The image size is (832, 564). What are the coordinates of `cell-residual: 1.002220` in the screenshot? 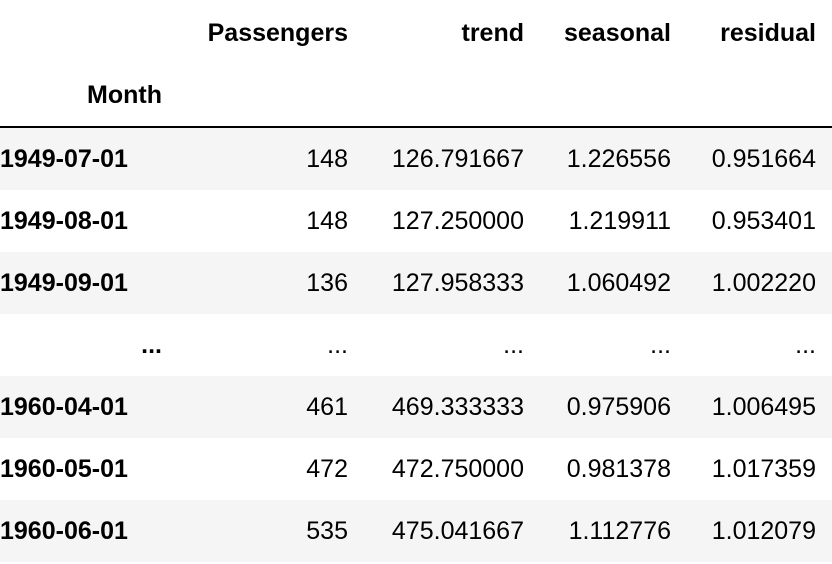 It's located at (763, 283).